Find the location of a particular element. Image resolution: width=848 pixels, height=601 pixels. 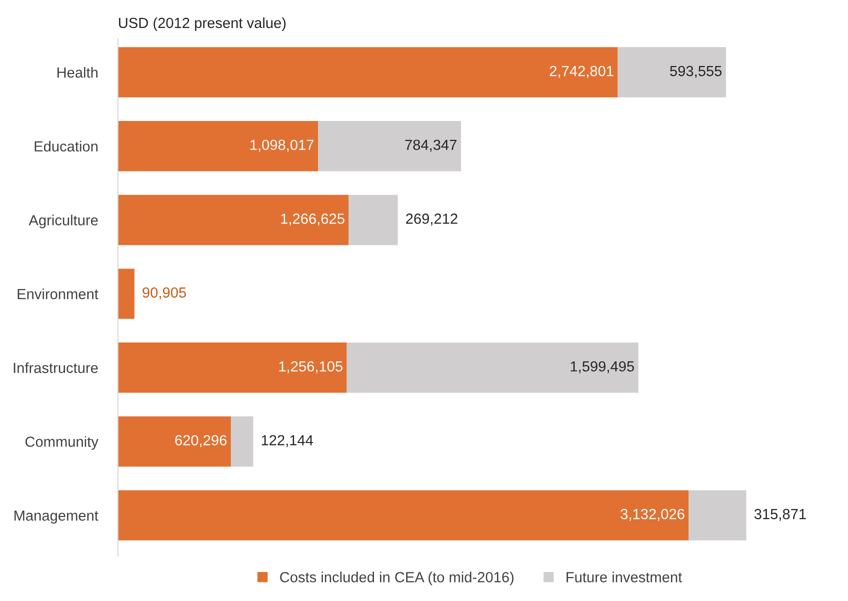

legend-label: Costs included in CEA (to mid-2016) is located at coordinates (397, 579).